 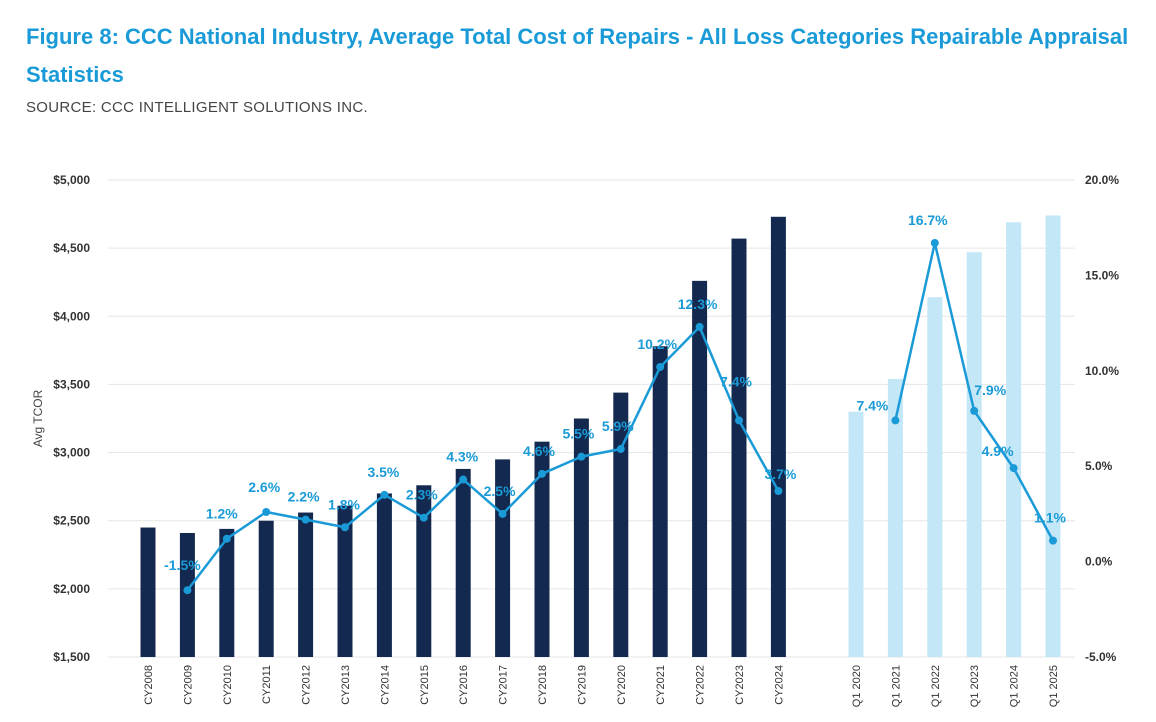 What do you see at coordinates (1102, 275) in the screenshot?
I see `y2-tick-label: 15.0%` at bounding box center [1102, 275].